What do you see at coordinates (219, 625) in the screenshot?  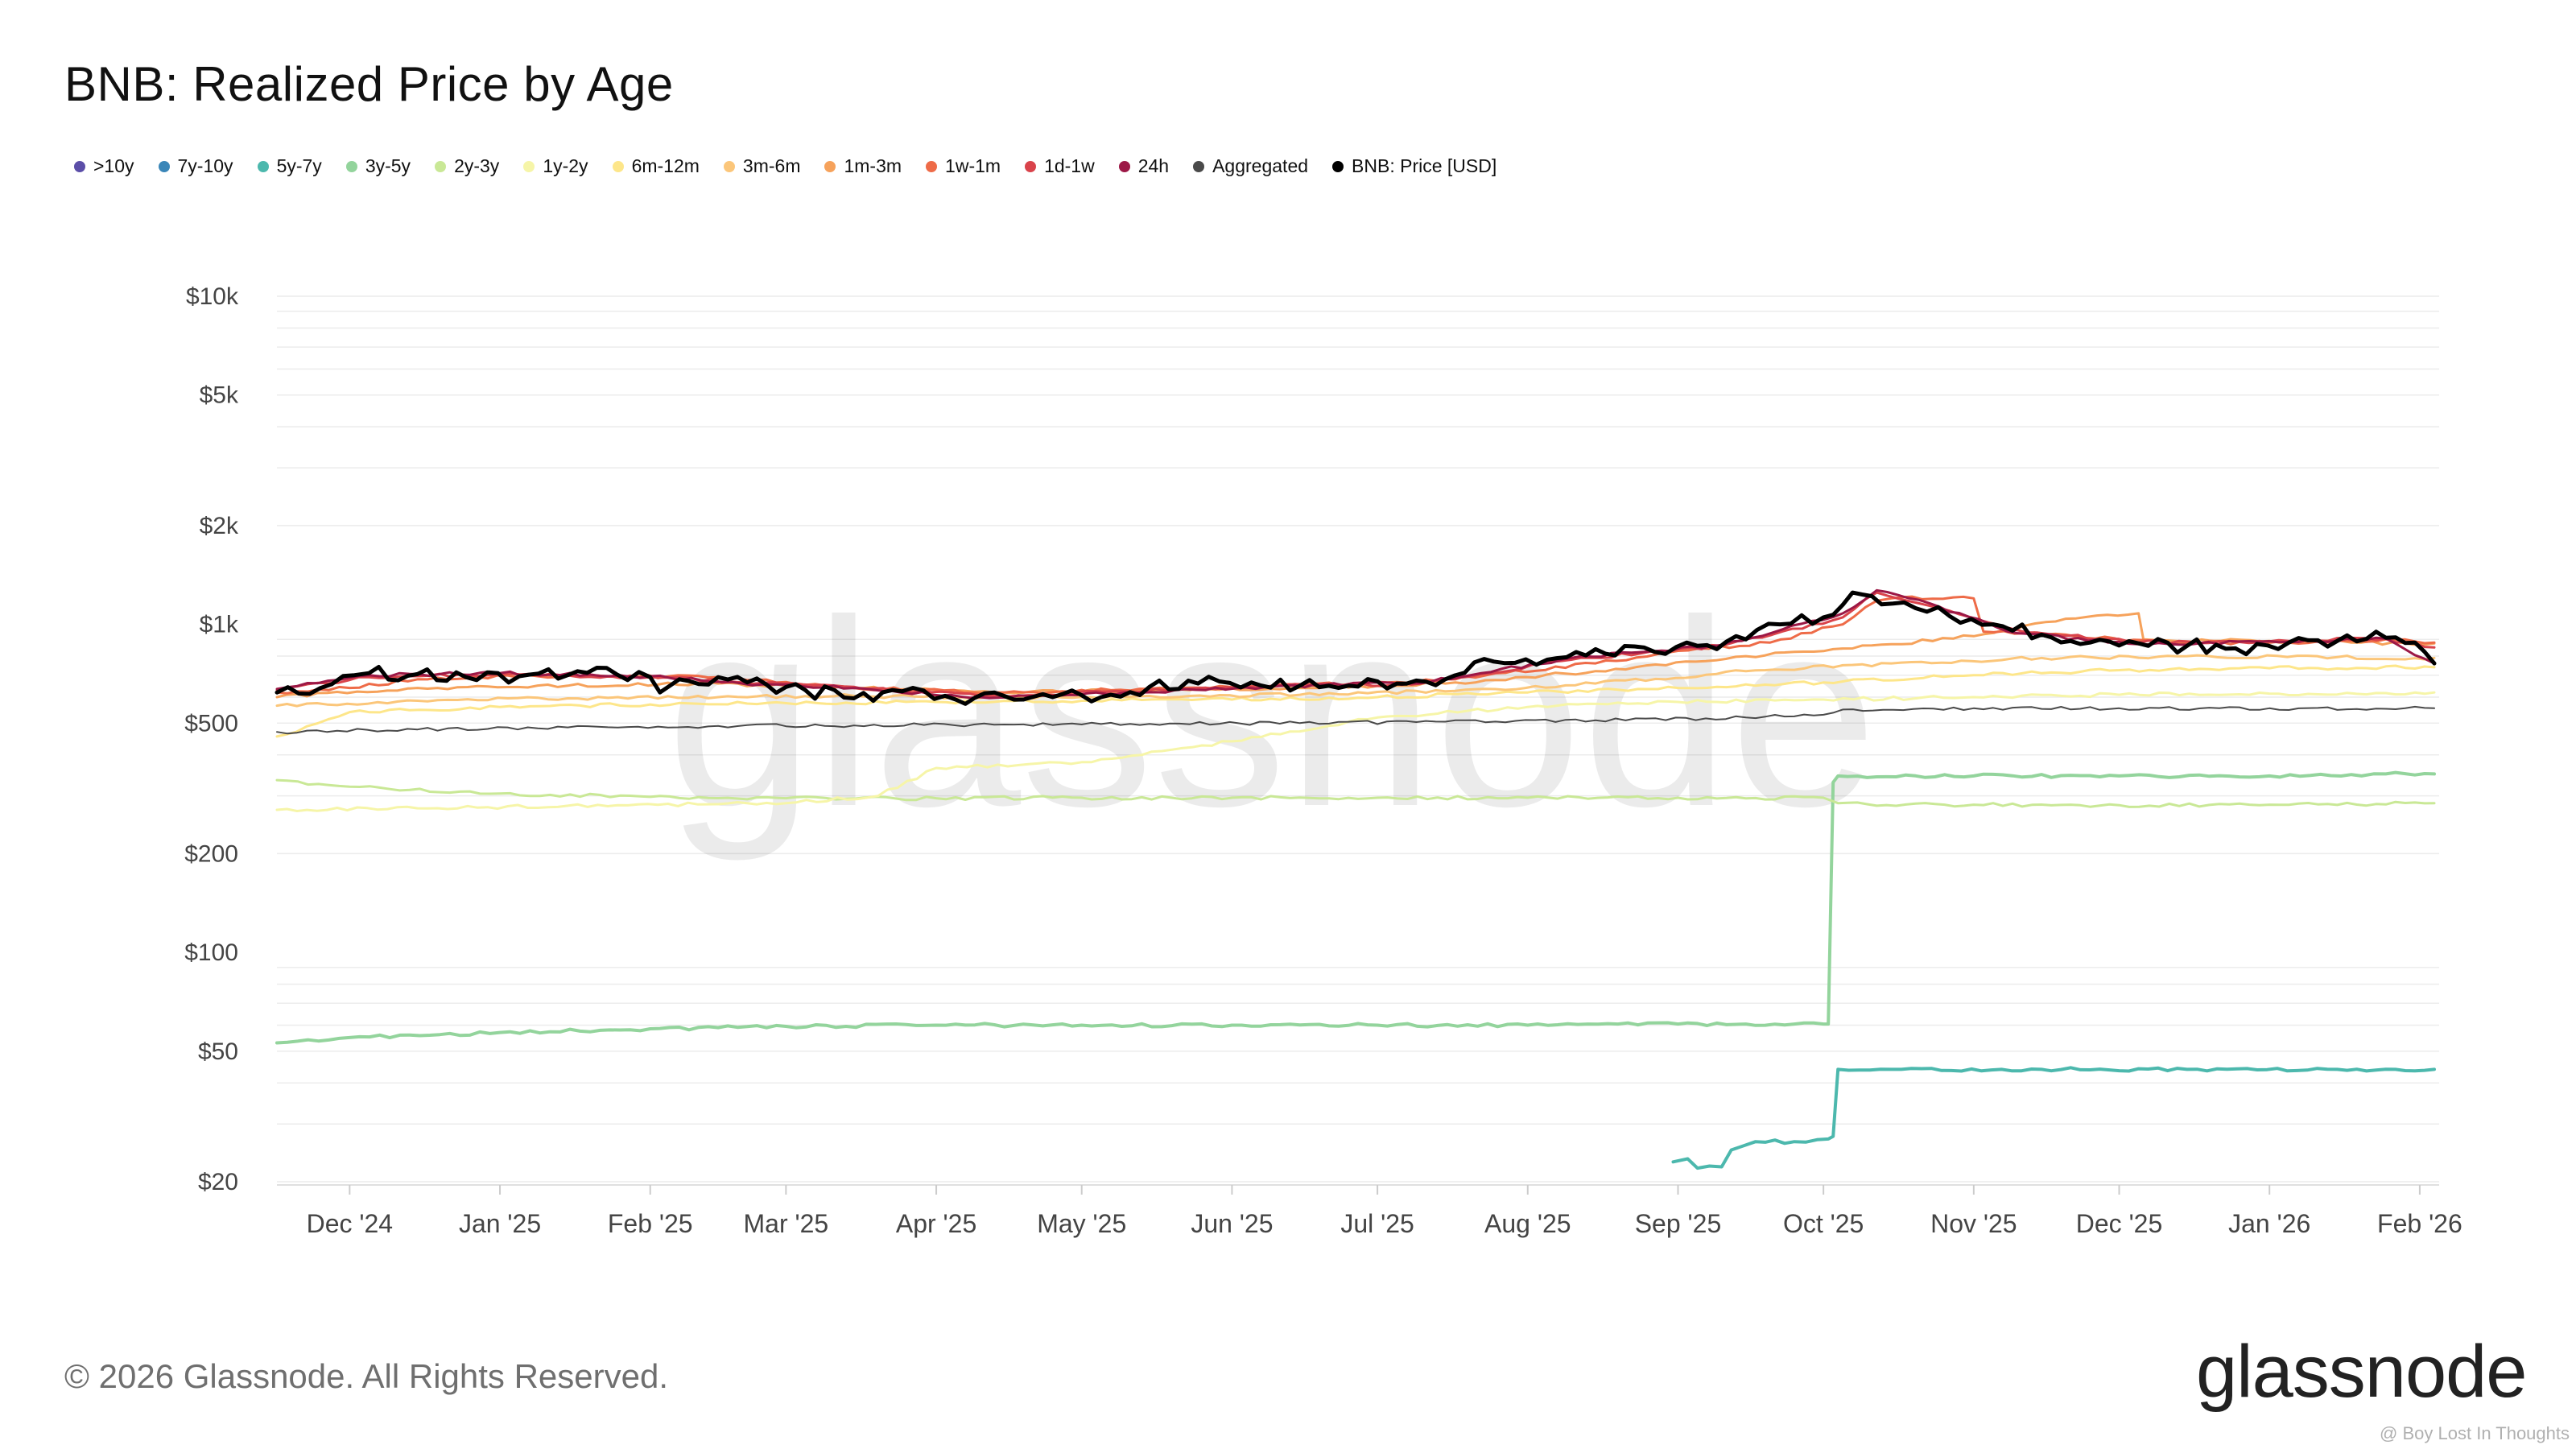 I see `y-tick-label: $1k` at bounding box center [219, 625].